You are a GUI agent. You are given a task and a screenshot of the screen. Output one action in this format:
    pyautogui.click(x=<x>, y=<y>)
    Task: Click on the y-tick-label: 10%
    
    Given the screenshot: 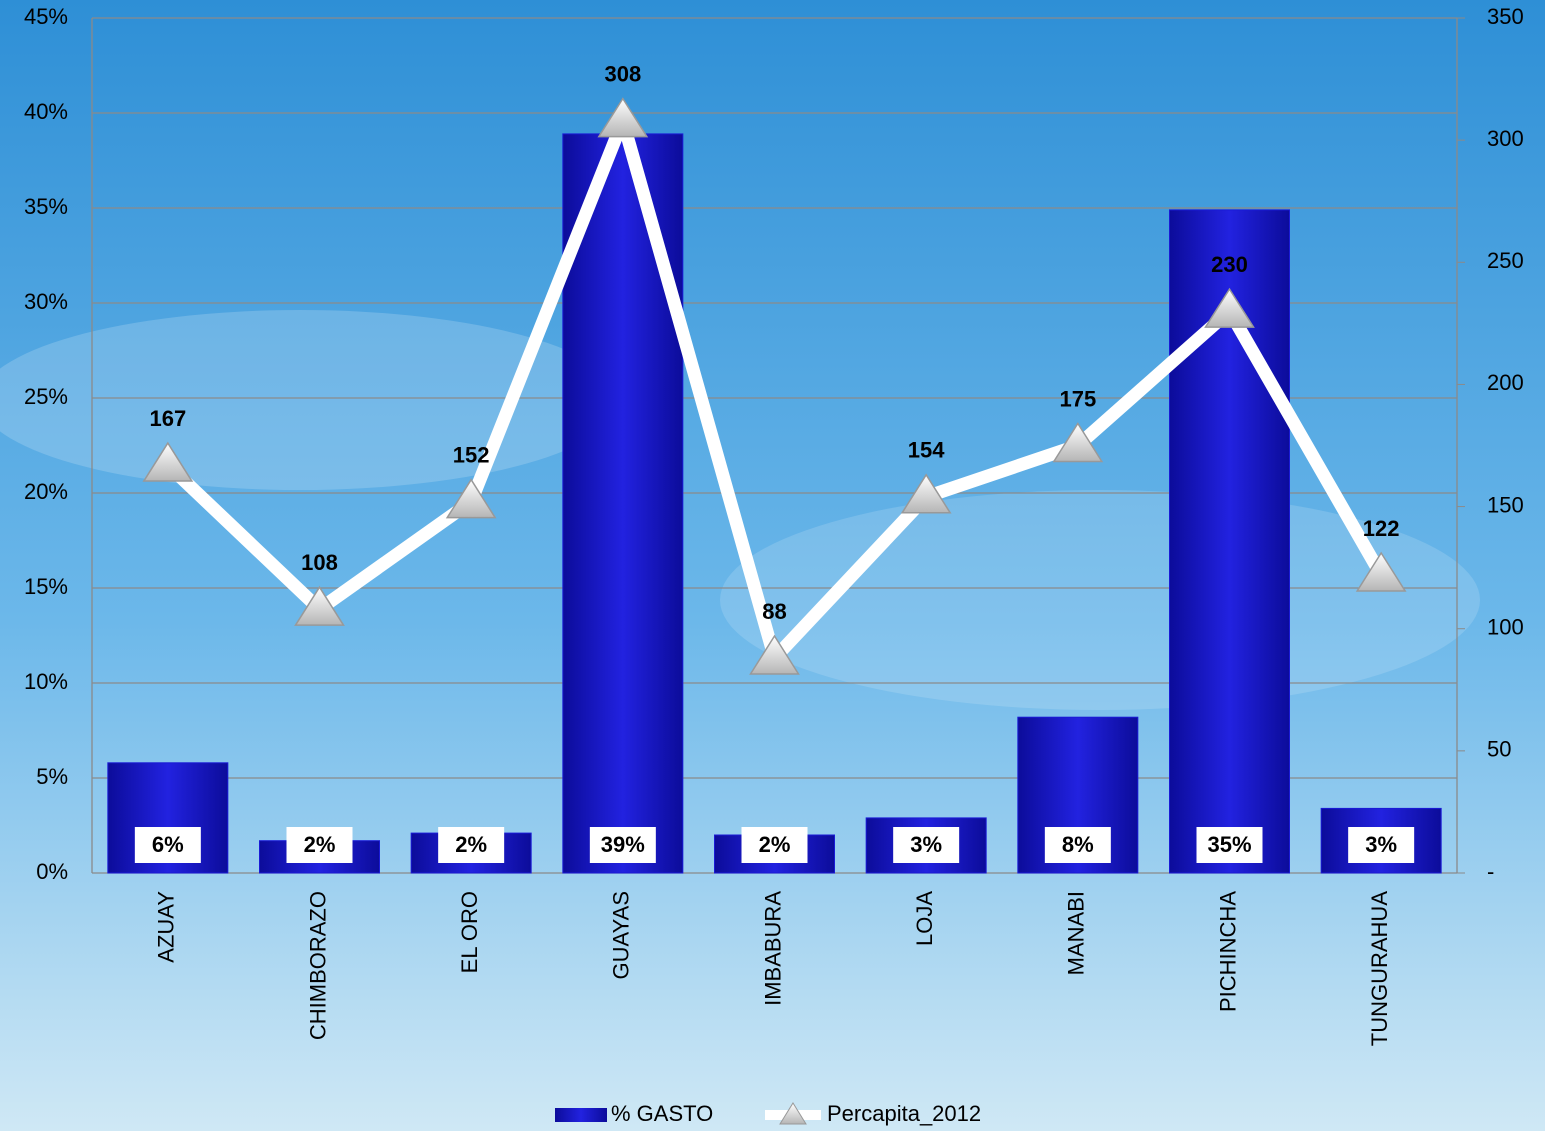 What is the action you would take?
    pyautogui.click(x=46, y=681)
    